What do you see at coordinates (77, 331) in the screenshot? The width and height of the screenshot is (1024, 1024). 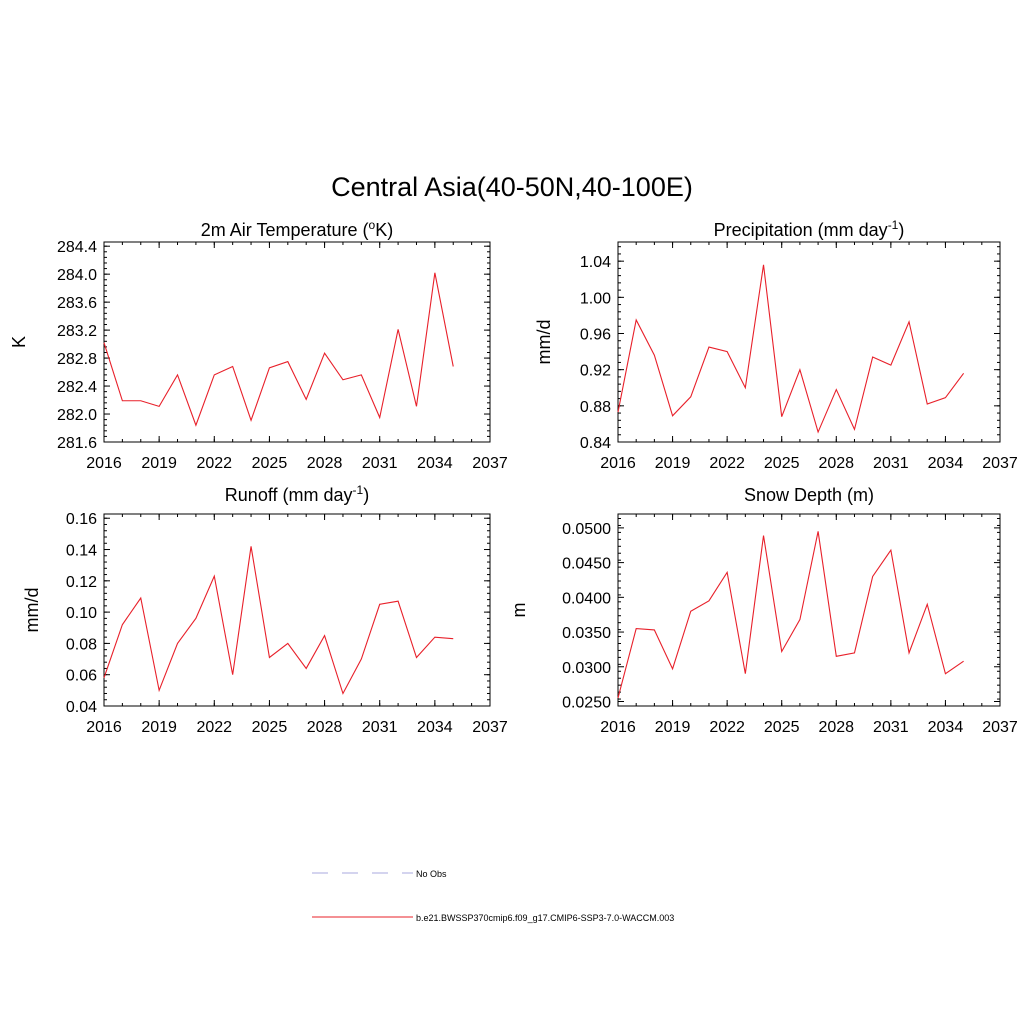 I see `y-tick-label: 283.2` at bounding box center [77, 331].